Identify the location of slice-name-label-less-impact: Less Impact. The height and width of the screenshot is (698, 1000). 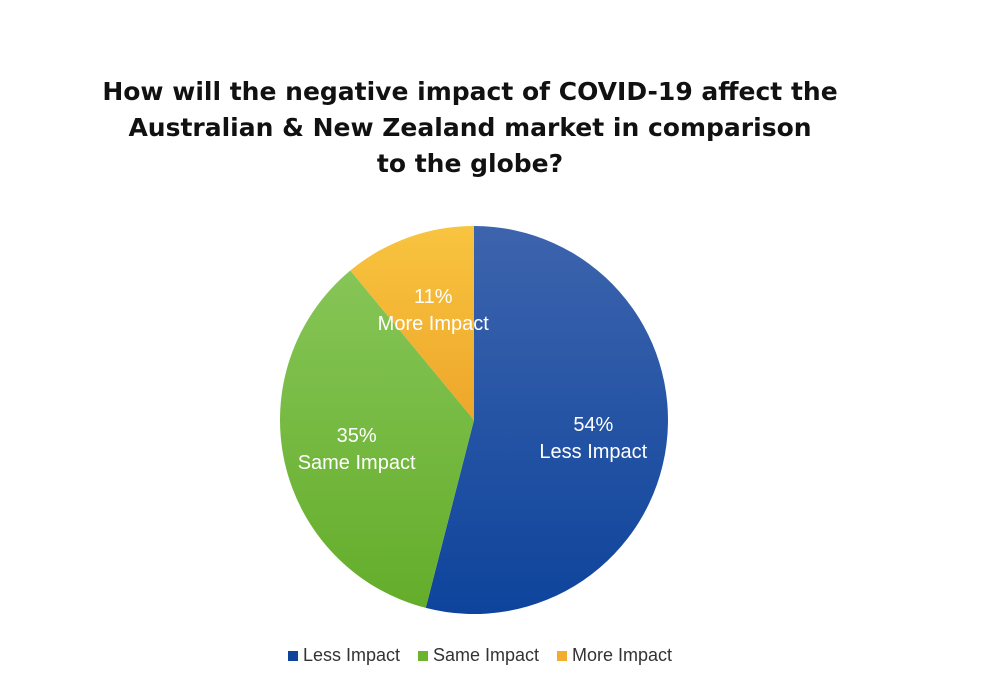
(593, 452).